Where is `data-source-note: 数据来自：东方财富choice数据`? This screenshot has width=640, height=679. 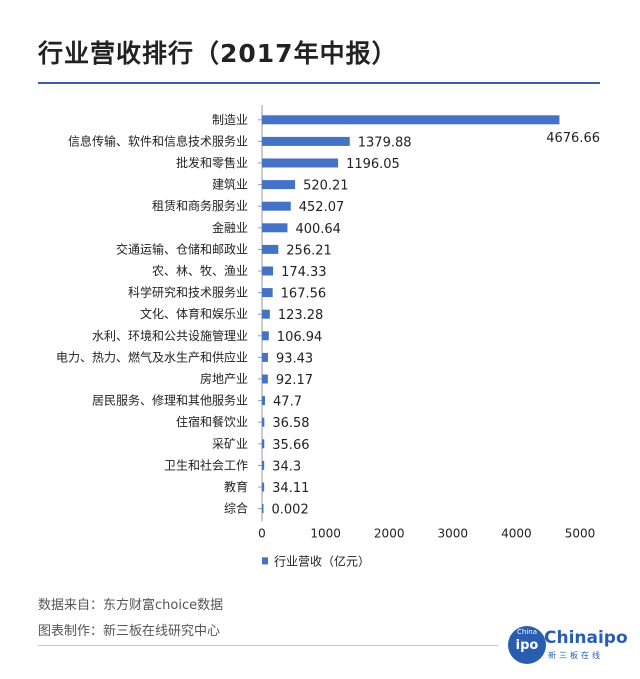
data-source-note: 数据来自：东方财富choice数据 is located at coordinates (131, 605).